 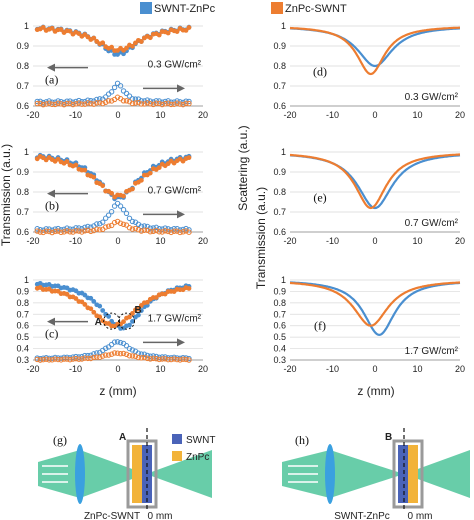 I want to click on middle-y-axis-title: Scattering (a.u.), so click(x=243, y=167).